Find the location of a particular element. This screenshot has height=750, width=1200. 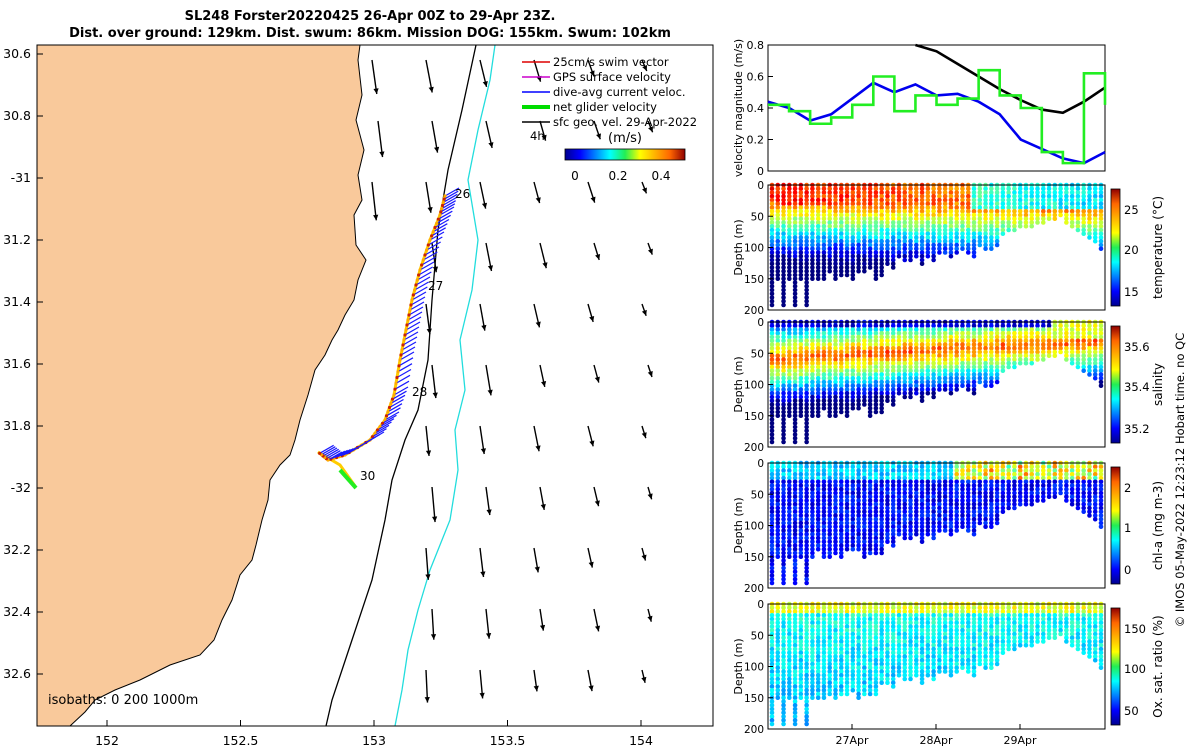

vel-tick-label: 0.2 is located at coordinates (756, 140).